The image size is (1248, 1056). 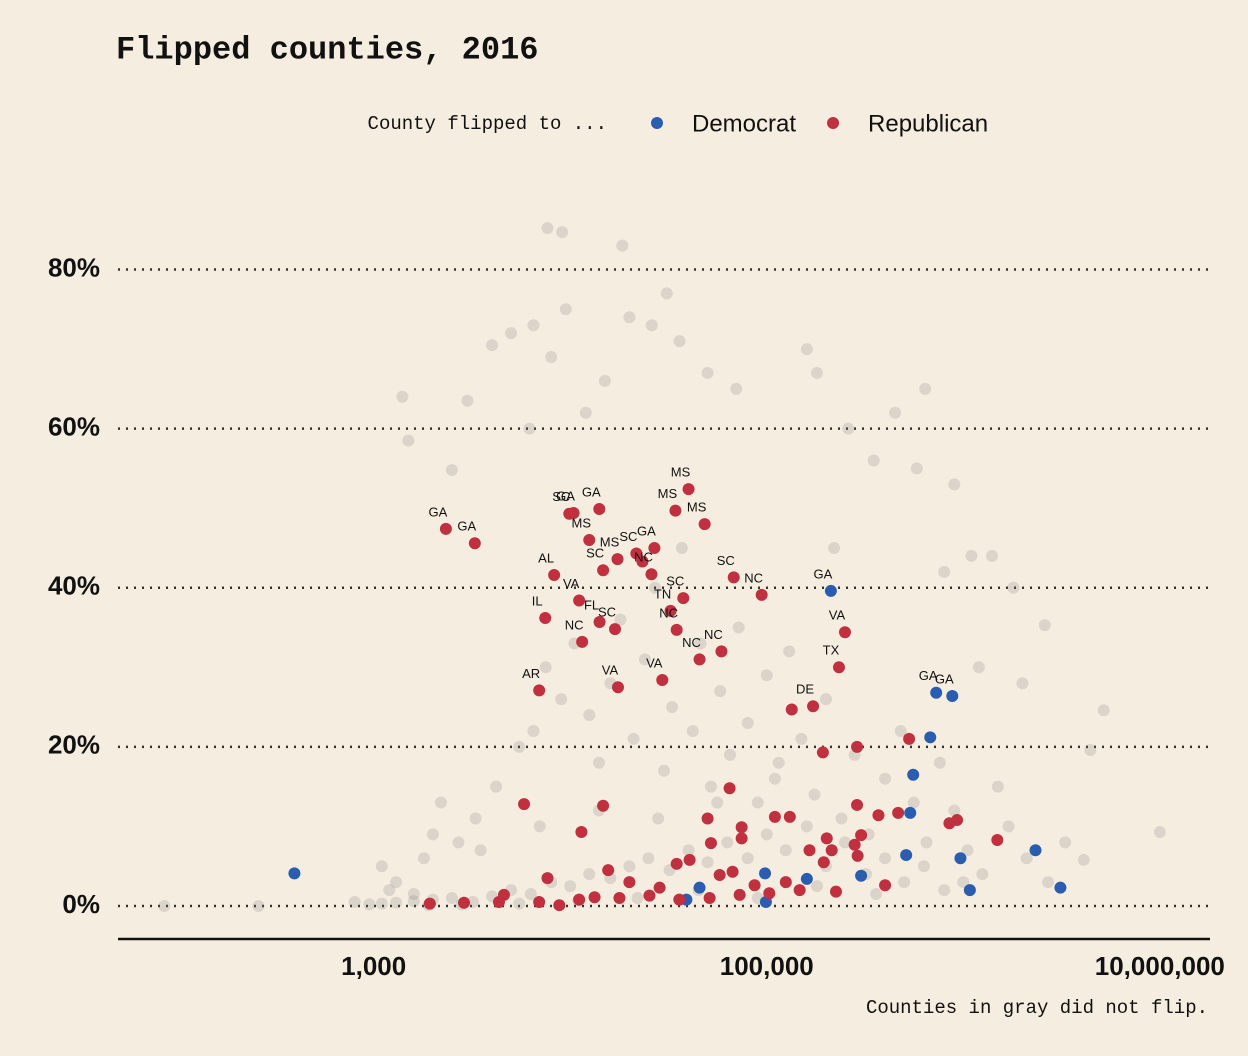 I want to click on y-tick-label: 20%, so click(x=74, y=745).